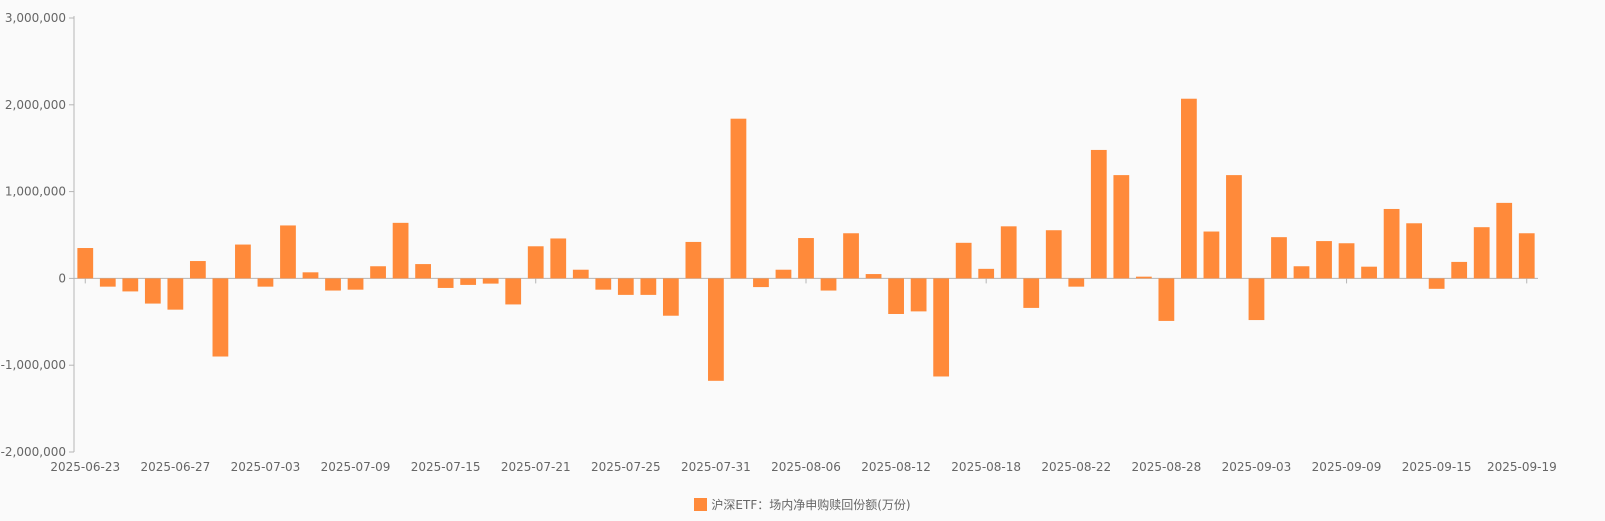  I want to click on x-tick-label: 2025-06-27, so click(175, 467).